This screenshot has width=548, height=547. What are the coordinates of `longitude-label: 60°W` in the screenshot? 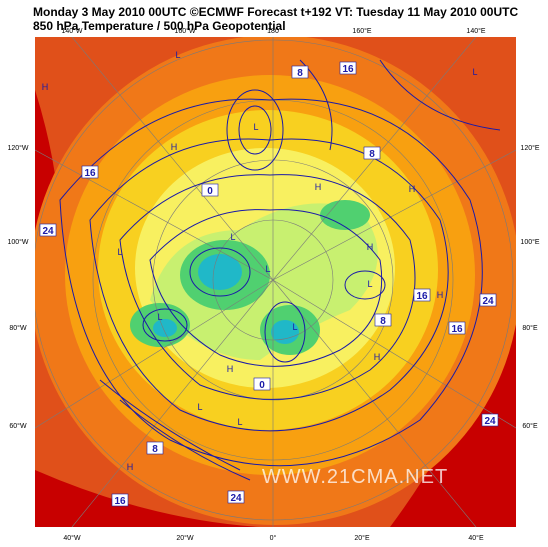 It's located at (18, 426).